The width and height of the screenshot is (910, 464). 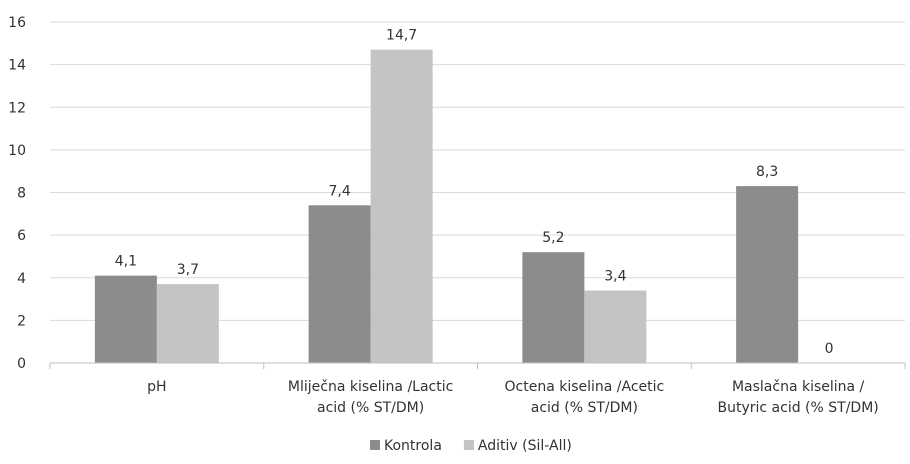 I want to click on data-label: 0, so click(x=829, y=349).